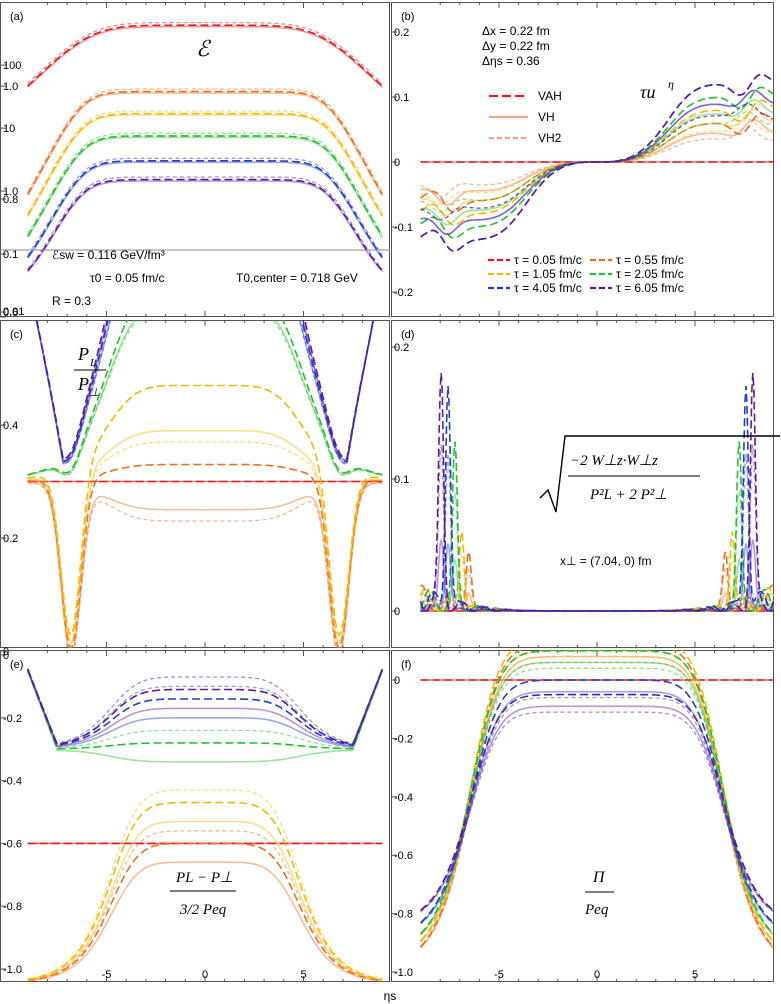 The height and width of the screenshot is (1004, 781). What do you see at coordinates (10, 192) in the screenshot?
I see `y-tick-label: 1.0` at bounding box center [10, 192].